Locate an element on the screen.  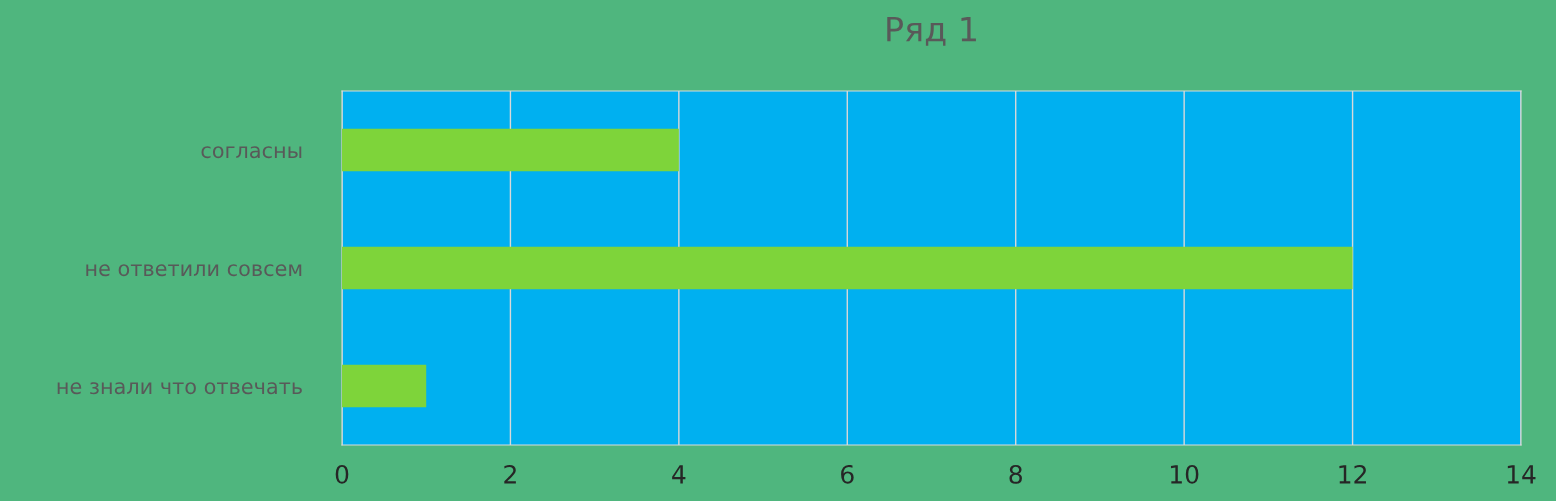
x-tick-label: 8 is located at coordinates (1015, 474).